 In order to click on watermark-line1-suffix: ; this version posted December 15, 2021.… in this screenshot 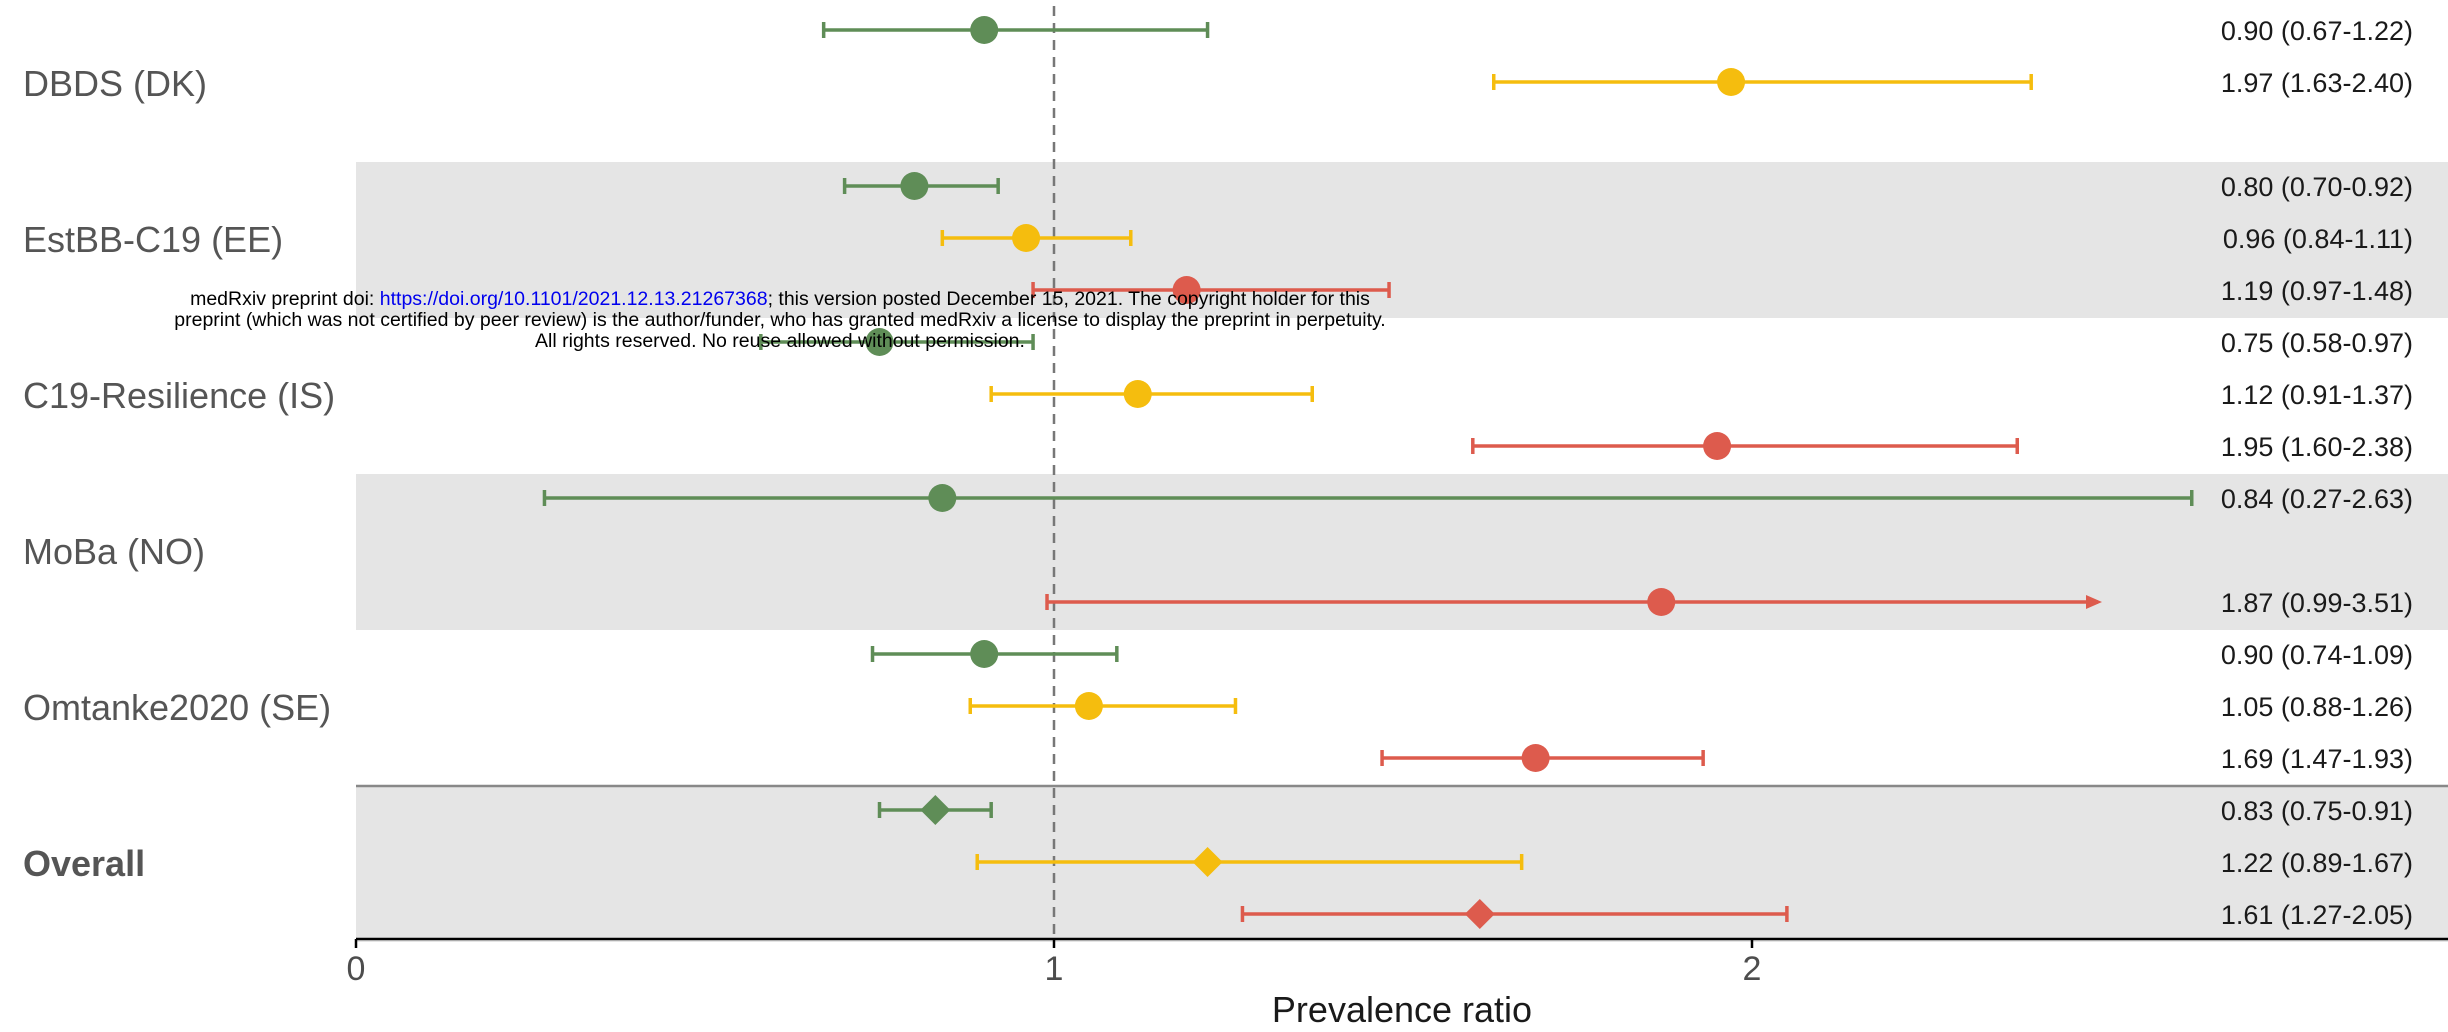, I will do `click(1068, 299)`.